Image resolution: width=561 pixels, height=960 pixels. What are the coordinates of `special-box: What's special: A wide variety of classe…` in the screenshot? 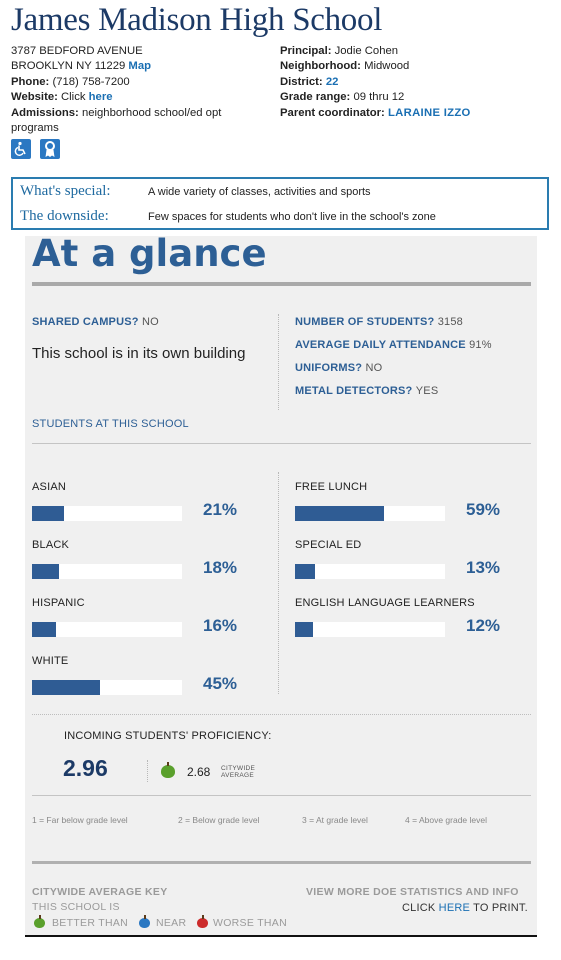 It's located at (280, 203).